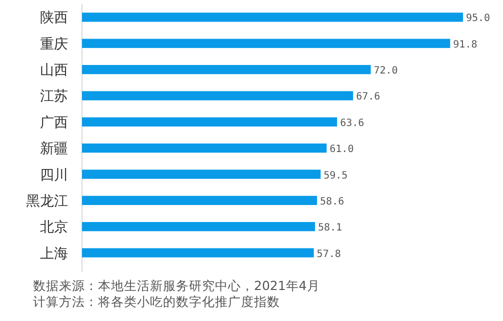 This screenshot has height=321, width=503. What do you see at coordinates (328, 254) in the screenshot?
I see `data-label: 57.8` at bounding box center [328, 254].